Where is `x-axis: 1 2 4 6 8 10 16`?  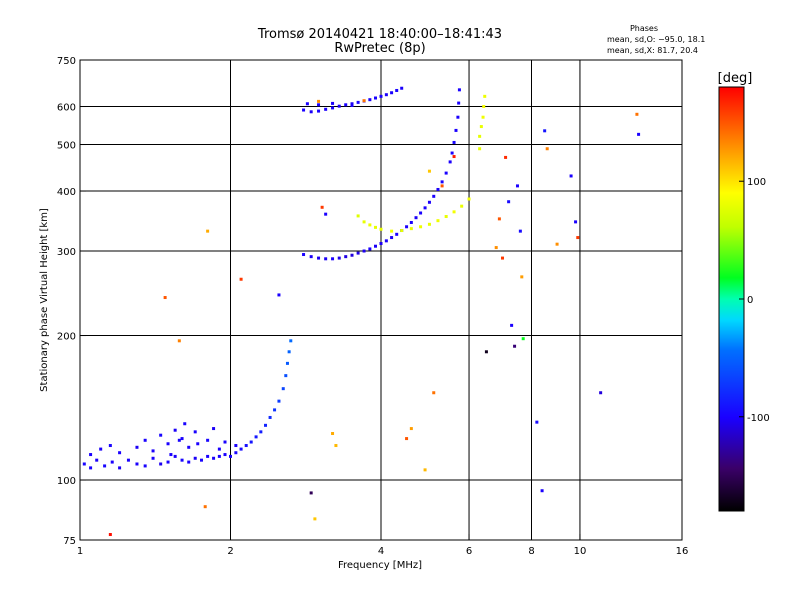 x-axis: 1 2 4 6 8 10 16 is located at coordinates (383, 545).